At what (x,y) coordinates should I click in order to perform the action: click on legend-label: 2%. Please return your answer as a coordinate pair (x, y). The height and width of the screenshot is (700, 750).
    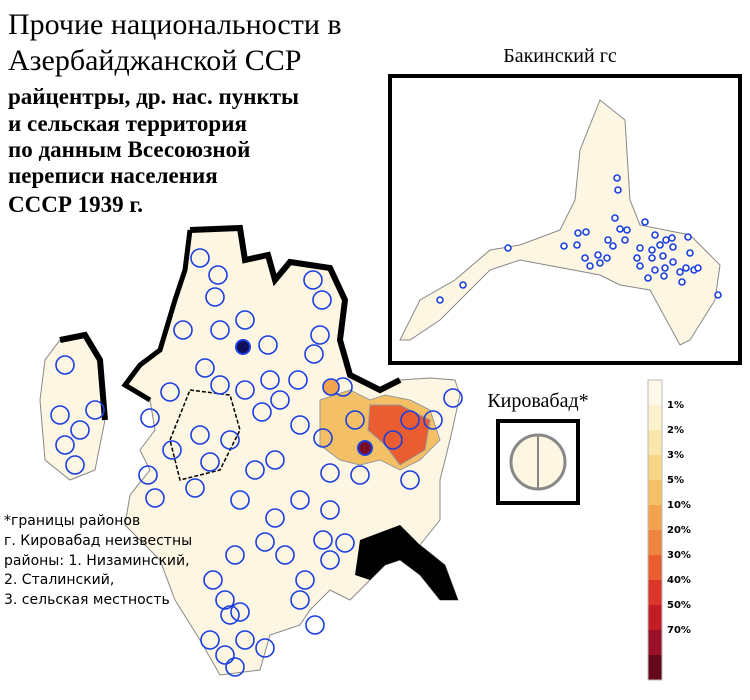
    Looking at the image, I should click on (675, 430).